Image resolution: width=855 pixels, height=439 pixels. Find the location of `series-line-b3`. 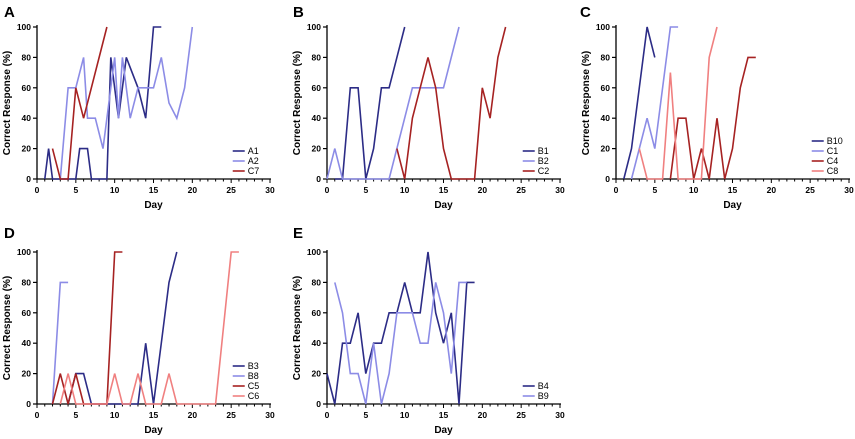

series-line-b3 is located at coordinates (122, 328).